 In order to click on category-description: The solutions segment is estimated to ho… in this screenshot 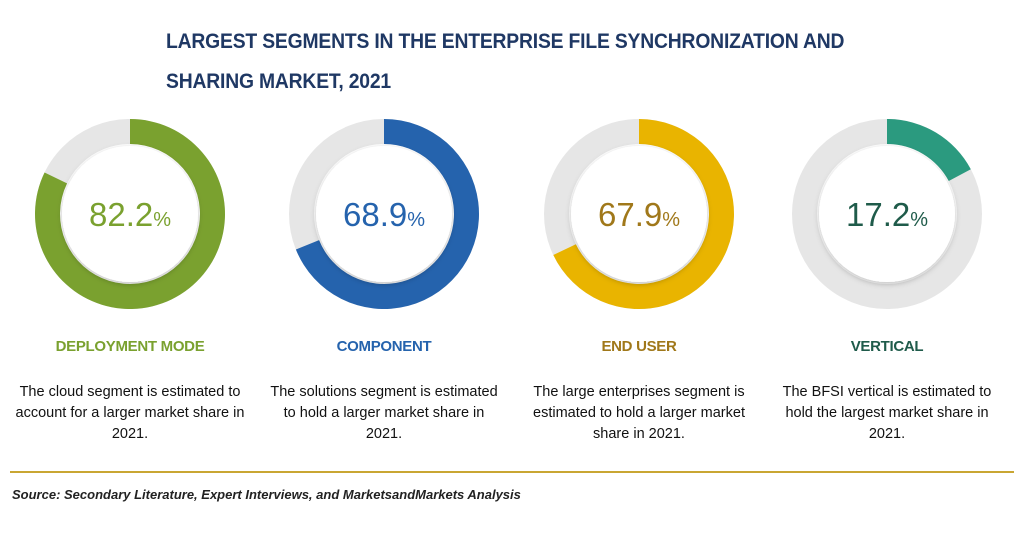, I will do `click(384, 413)`.